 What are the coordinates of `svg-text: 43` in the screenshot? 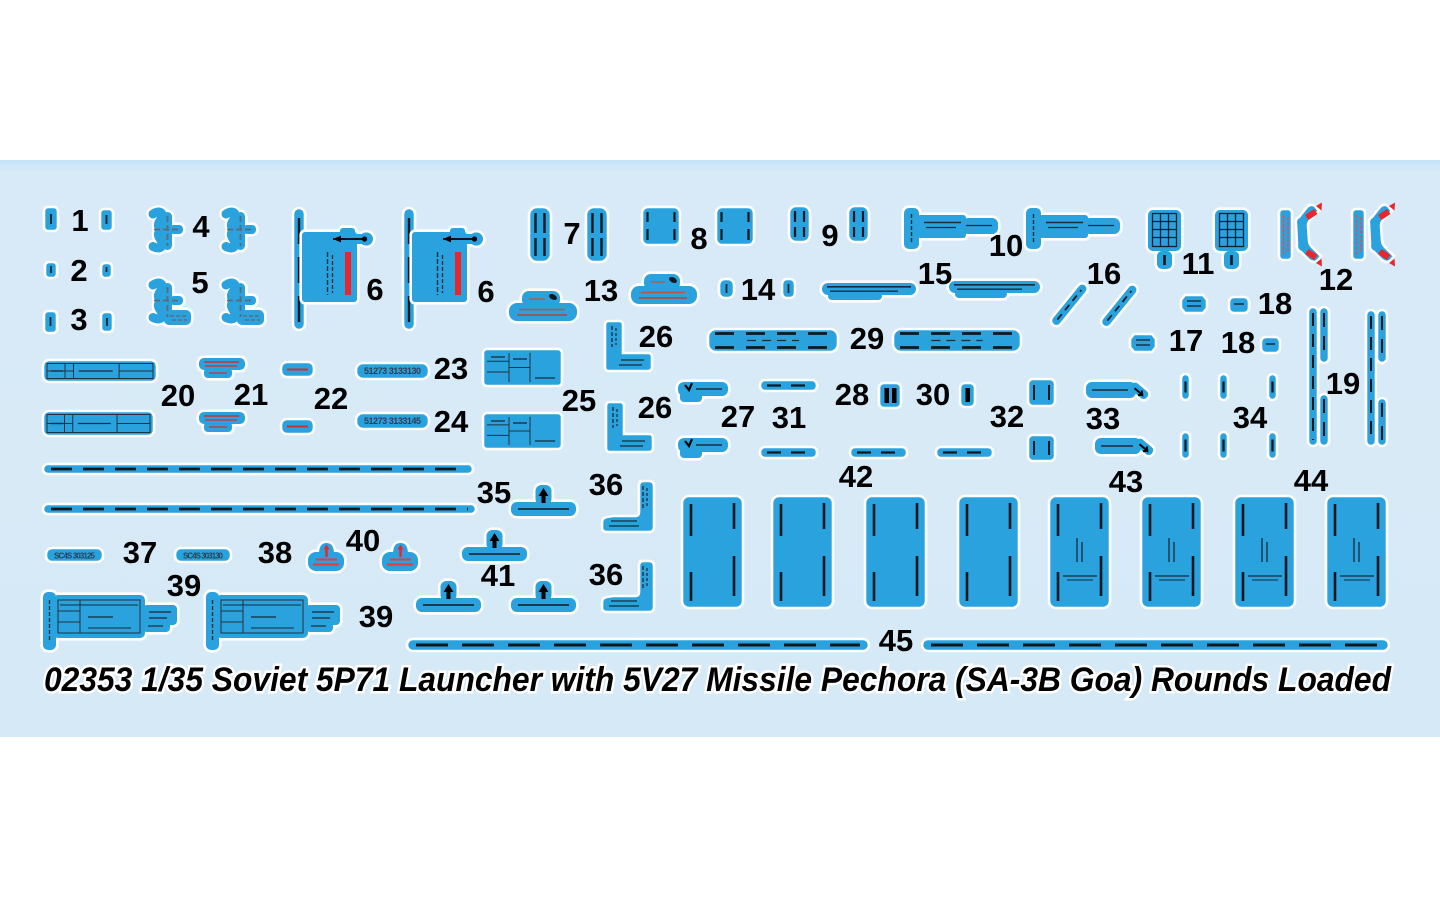 It's located at (1126, 481).